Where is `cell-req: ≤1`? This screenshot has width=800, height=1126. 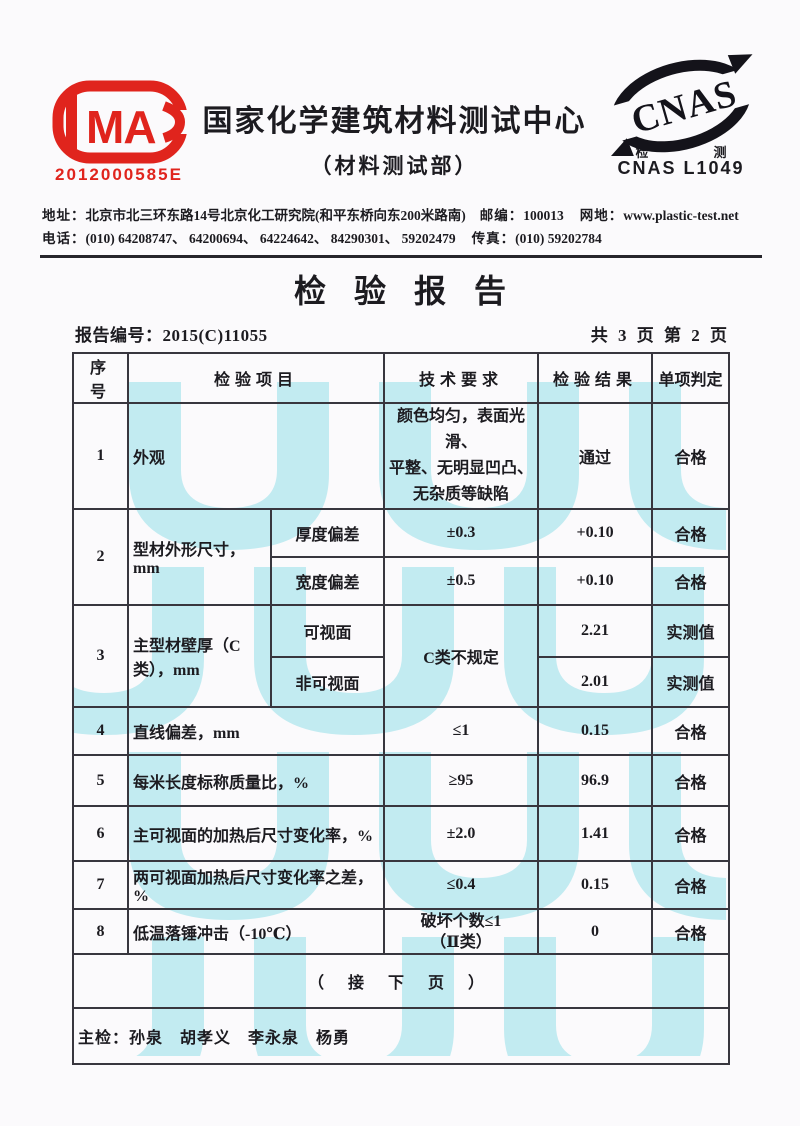
cell-req: ≤1 is located at coordinates (461, 731).